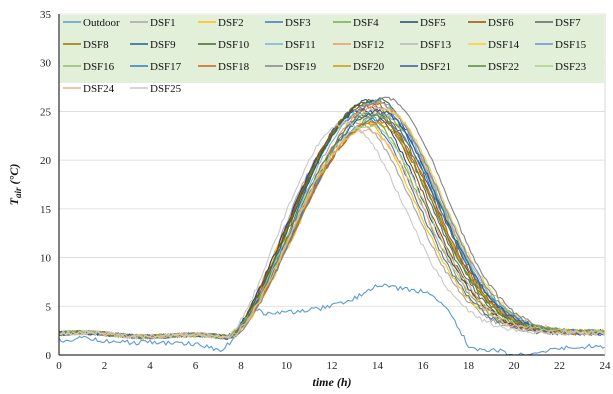 The image size is (613, 394). I want to click on legend-label: DSF8, so click(96, 45).